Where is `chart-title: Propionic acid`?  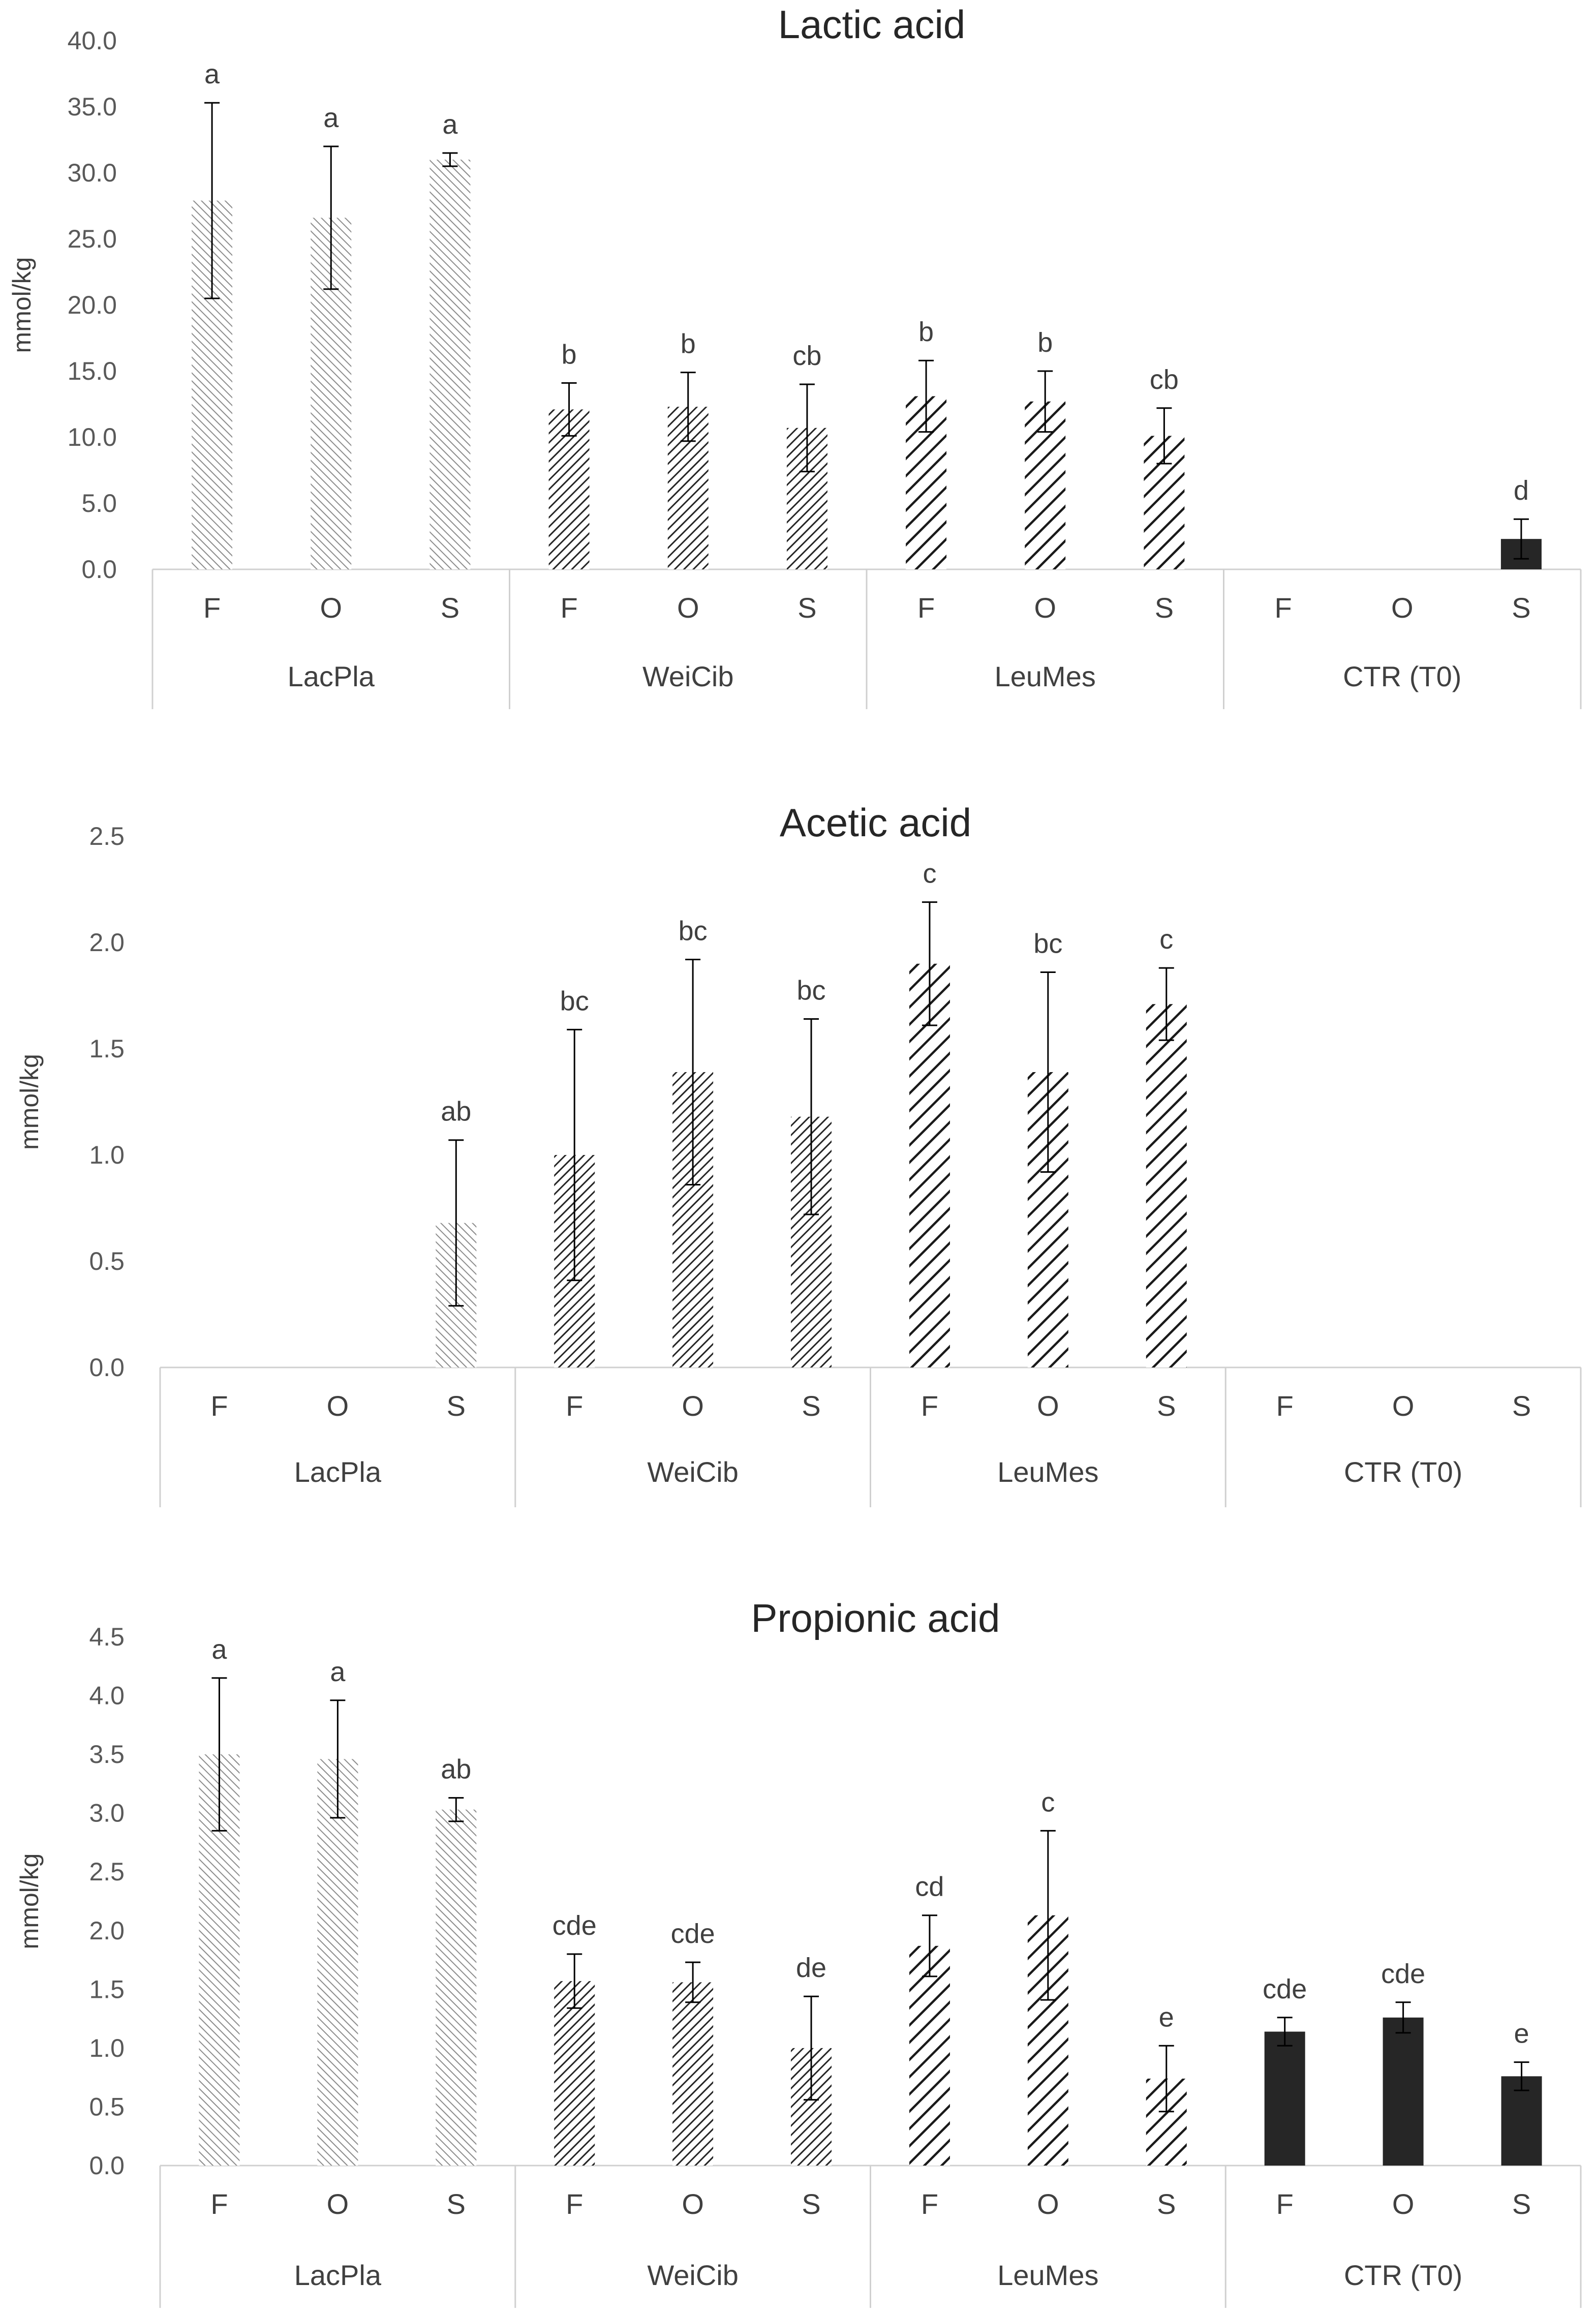
chart-title: Propionic acid is located at coordinates (876, 1618).